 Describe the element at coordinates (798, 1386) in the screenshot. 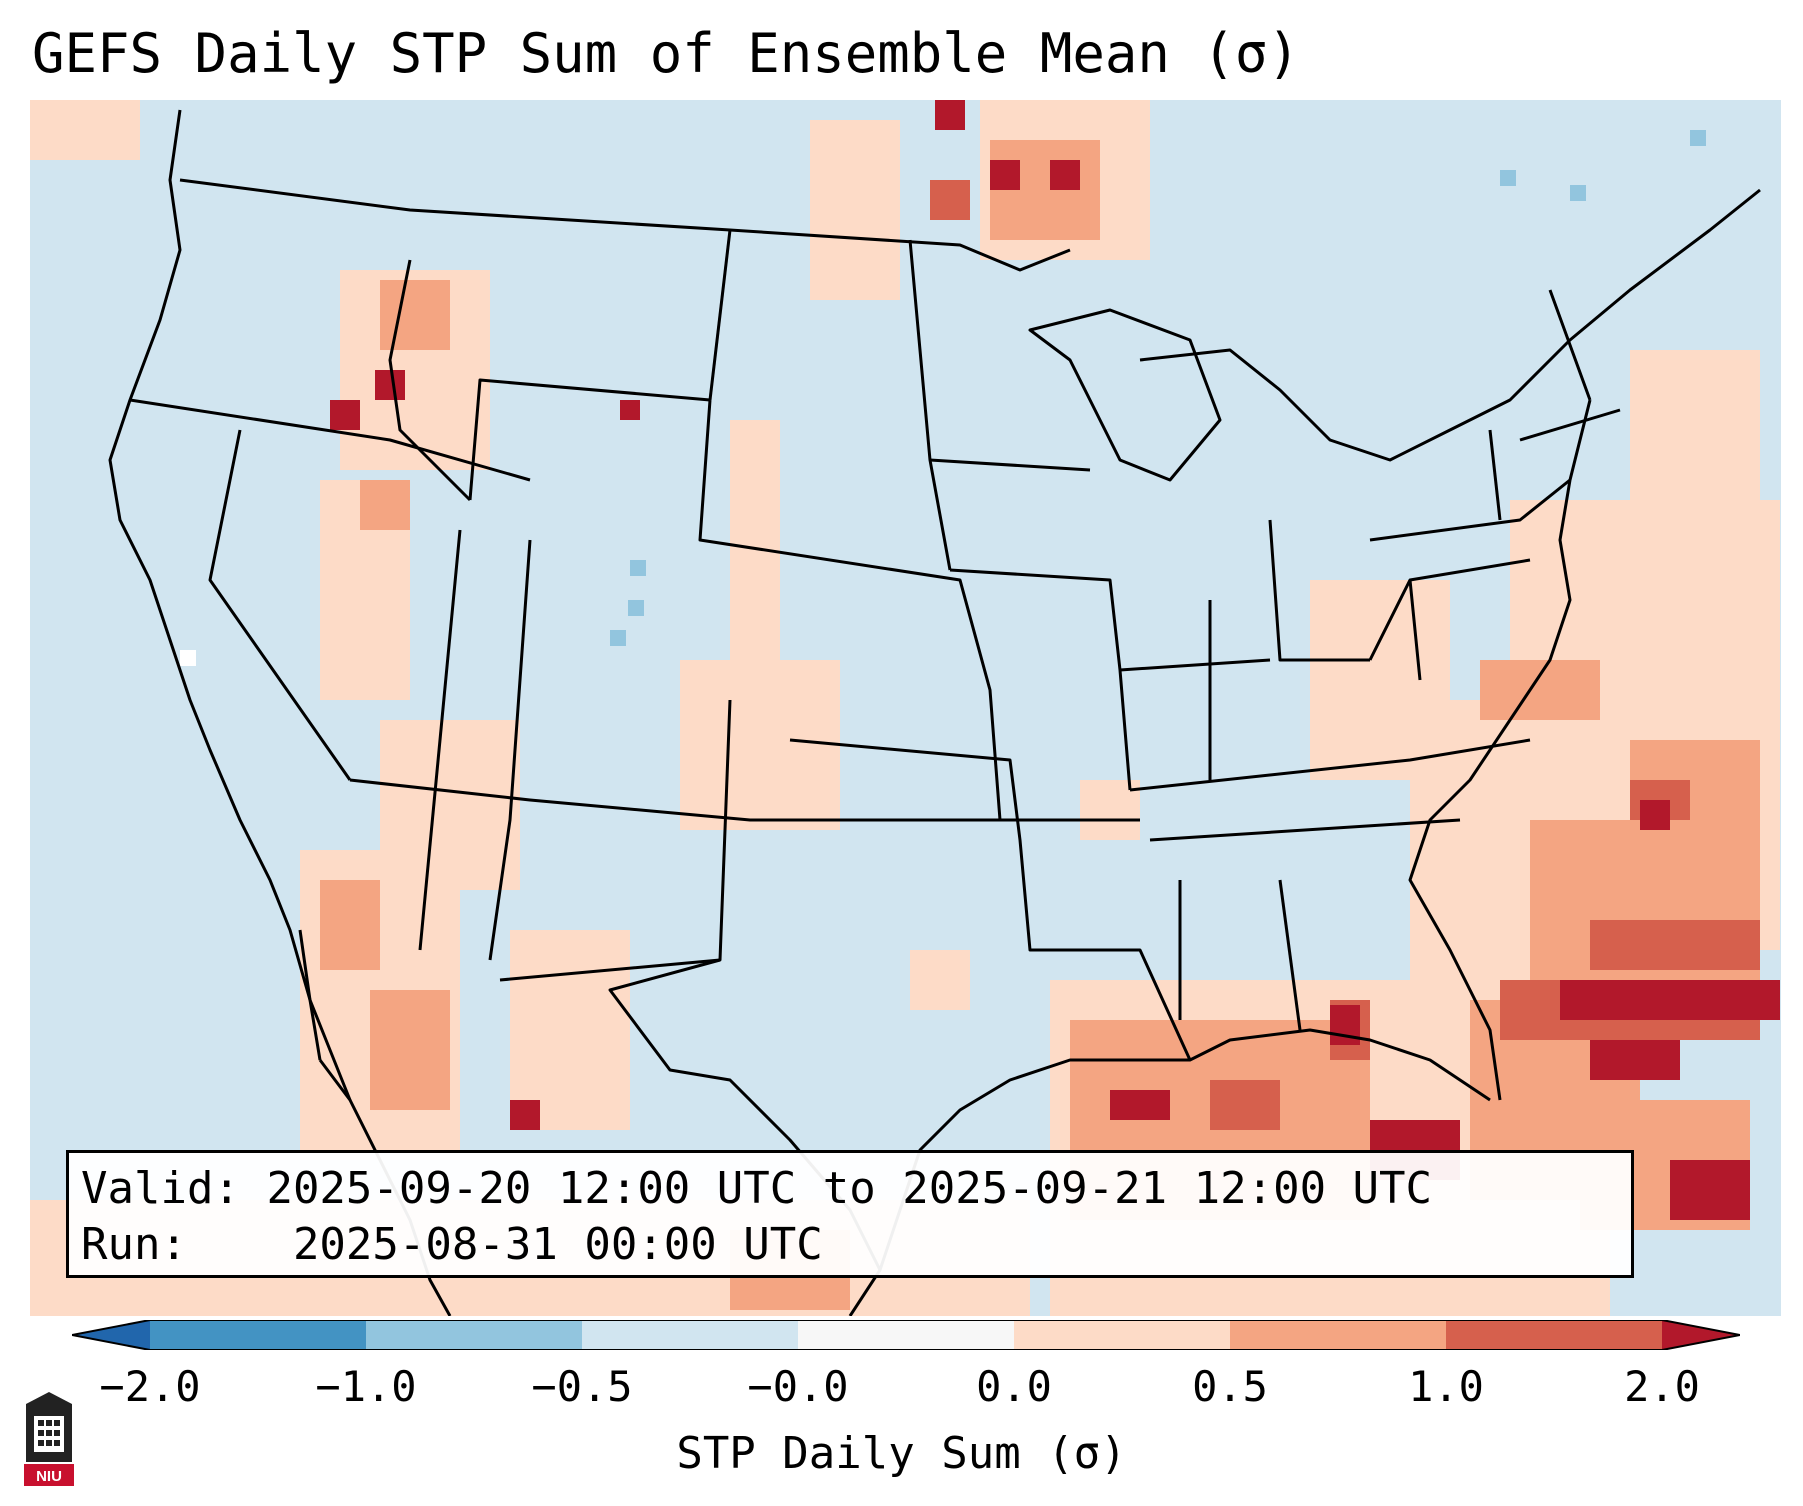

I see `colorbar-tick-label: −0.0` at that location.